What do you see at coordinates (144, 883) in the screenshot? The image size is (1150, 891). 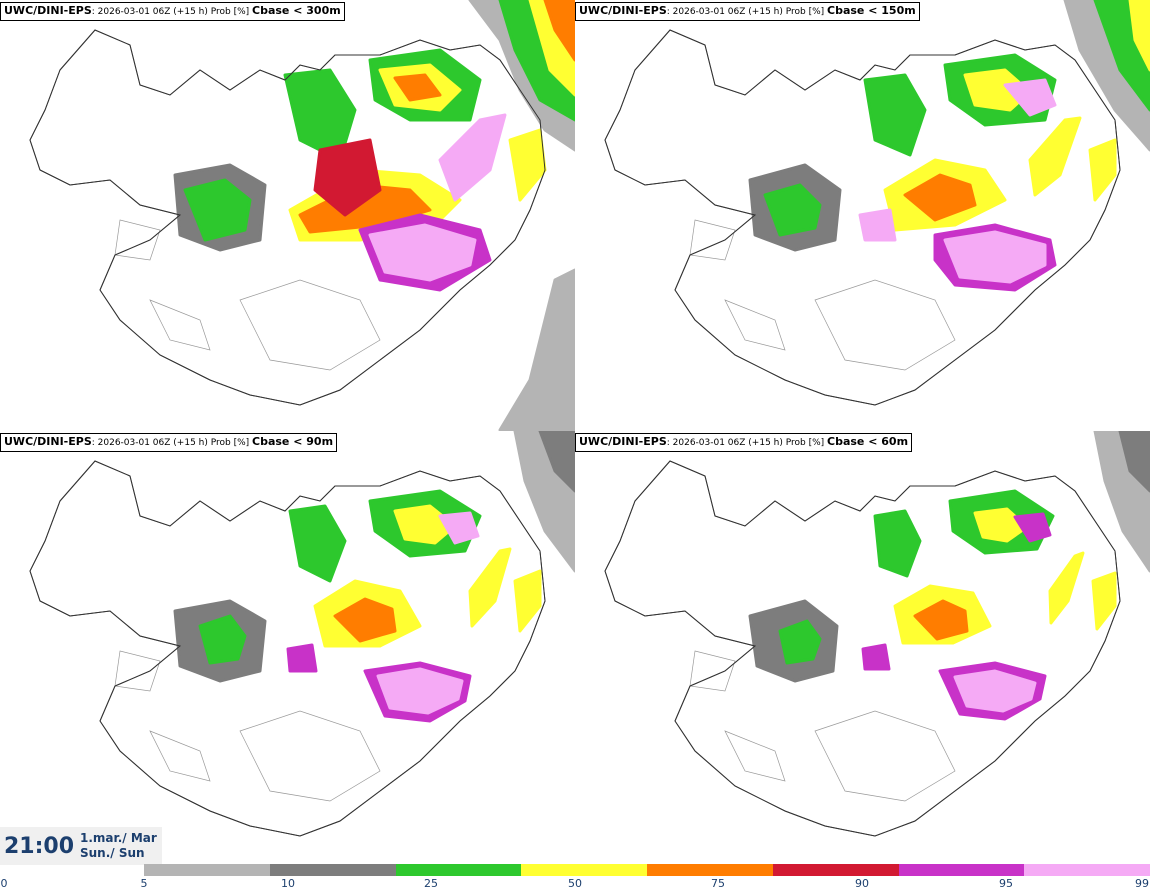 I see `colorbar-tick-label: 5` at bounding box center [144, 883].